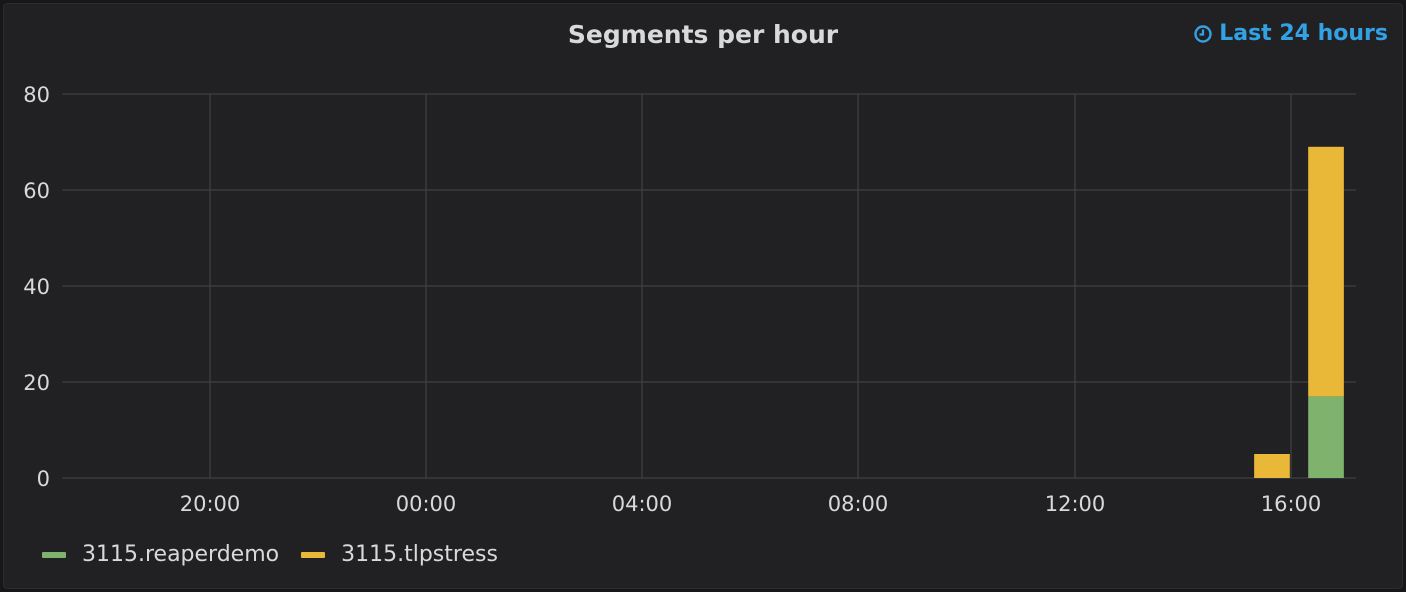  I want to click on legend-item-tlpstress: 3115.tlpstress, so click(399, 554).